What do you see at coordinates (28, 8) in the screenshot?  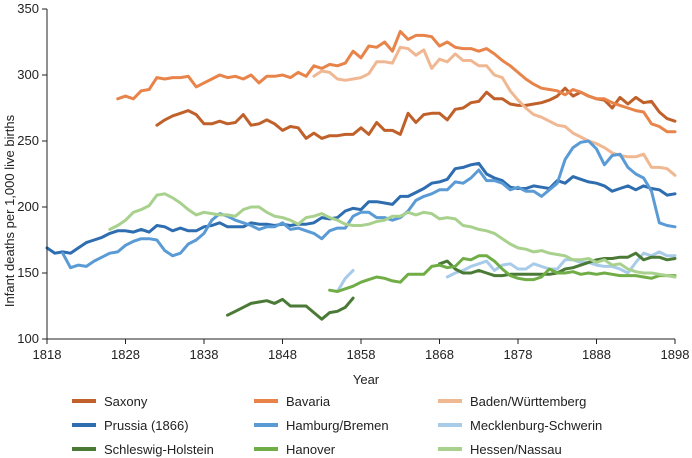 I see `y-tick-label: 350` at bounding box center [28, 8].